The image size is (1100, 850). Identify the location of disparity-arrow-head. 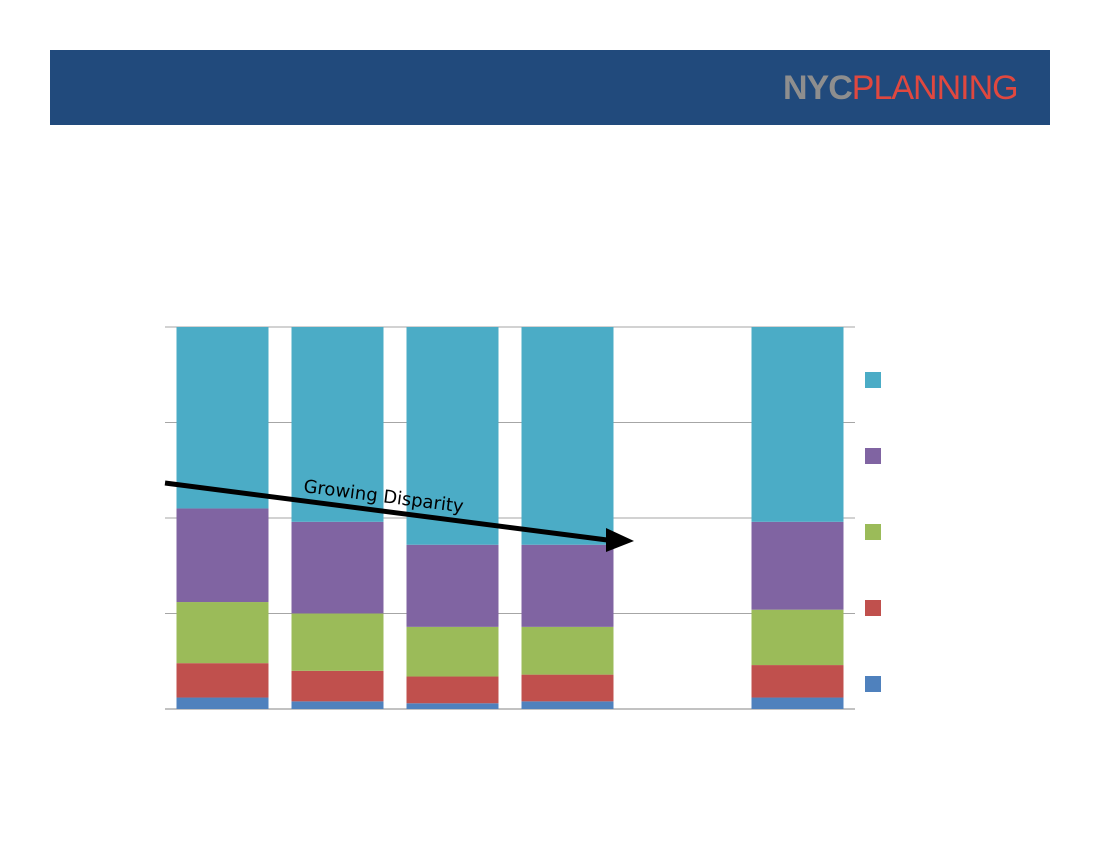
(620, 540).